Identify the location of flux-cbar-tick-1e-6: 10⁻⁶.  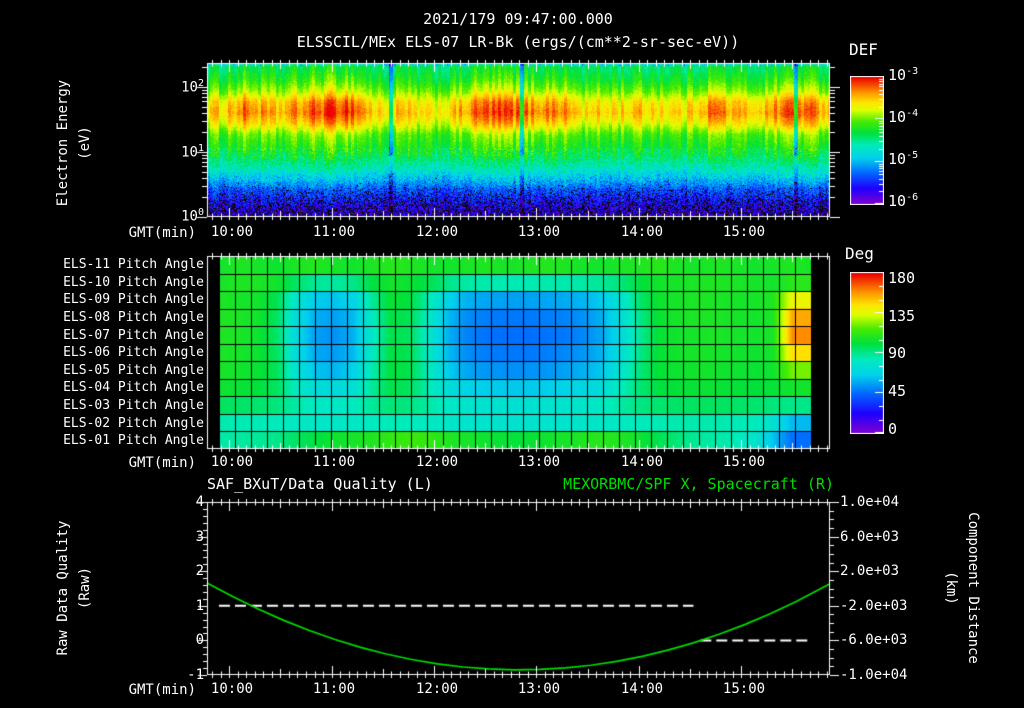
(903, 201).